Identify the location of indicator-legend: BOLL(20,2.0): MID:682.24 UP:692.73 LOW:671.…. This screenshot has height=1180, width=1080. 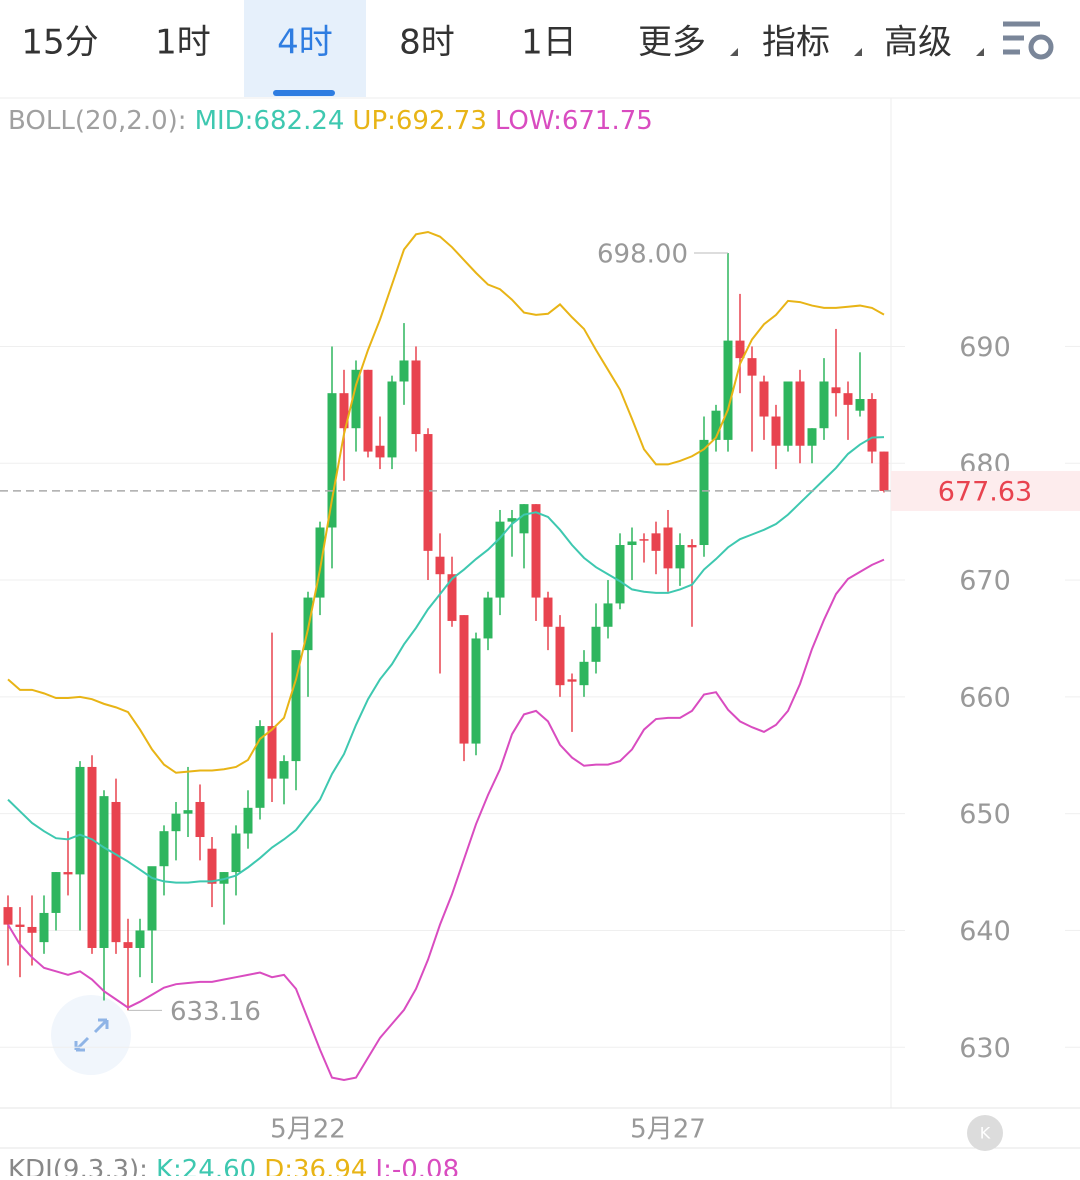
(330, 121).